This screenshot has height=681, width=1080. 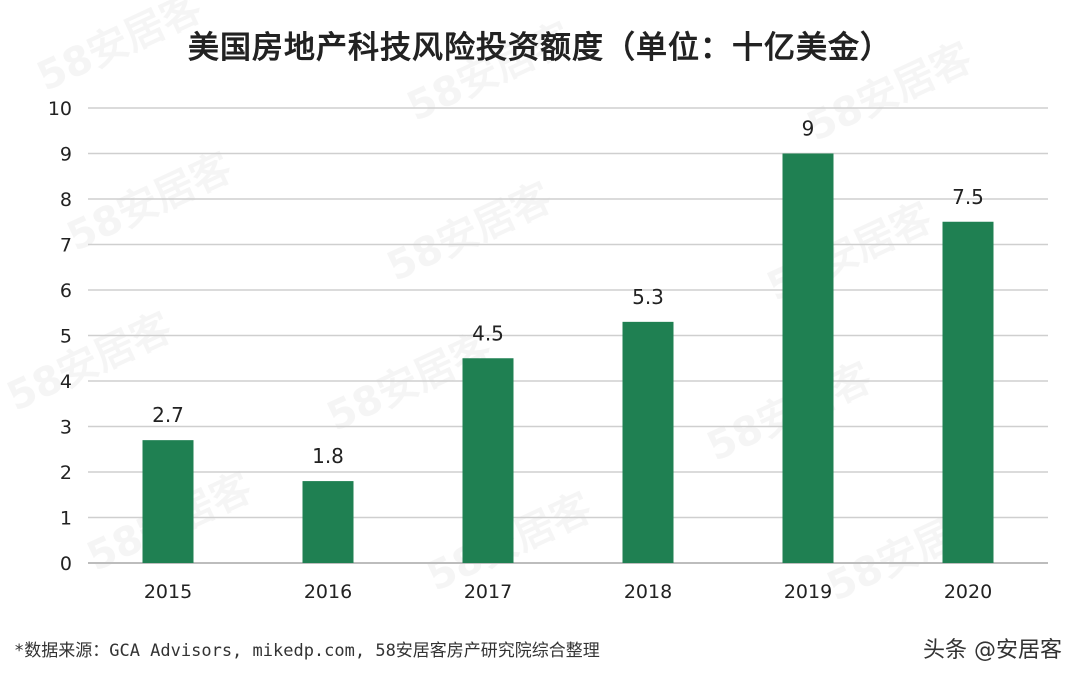 What do you see at coordinates (66, 382) in the screenshot?
I see `y-tick-label: 4` at bounding box center [66, 382].